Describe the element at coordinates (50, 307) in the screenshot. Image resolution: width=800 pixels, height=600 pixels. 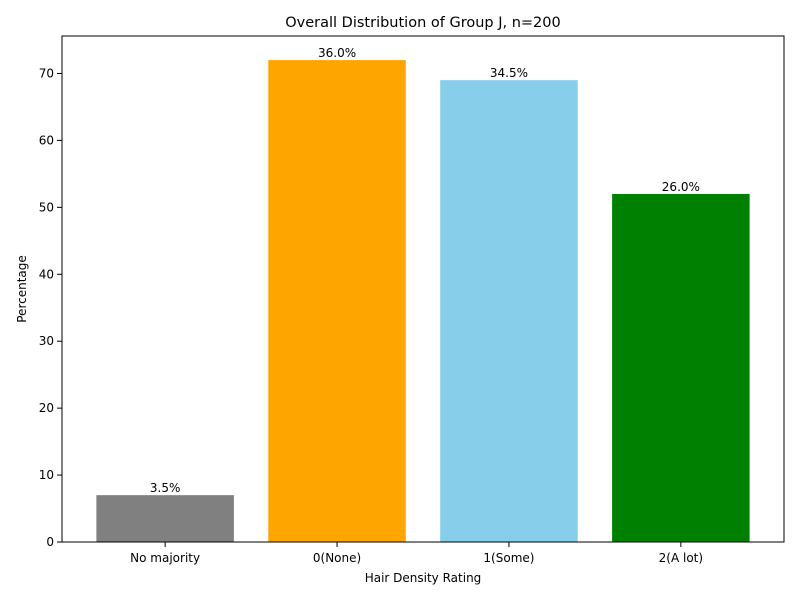
I see `y-axis: 0 10 20 30 40 50 60 70` at that location.